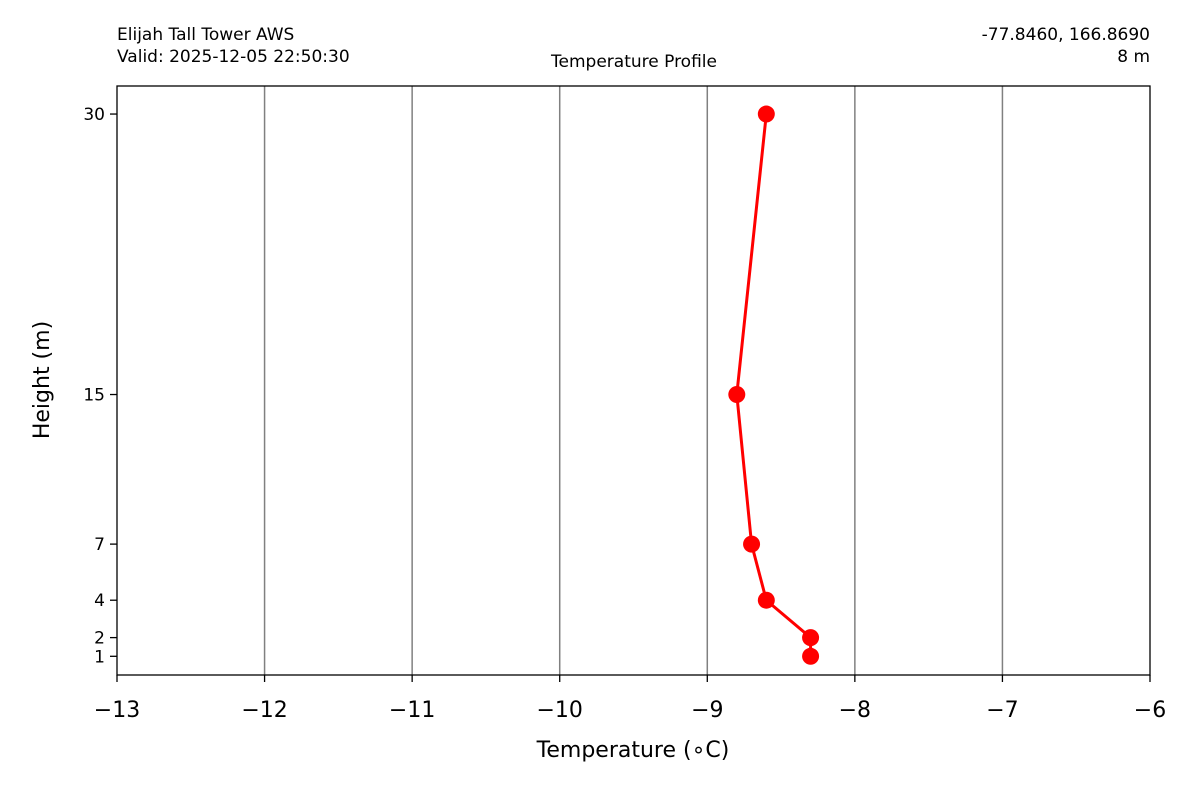 This screenshot has height=800, width=1200. I want to click on y-tick-label: 15, so click(94, 396).